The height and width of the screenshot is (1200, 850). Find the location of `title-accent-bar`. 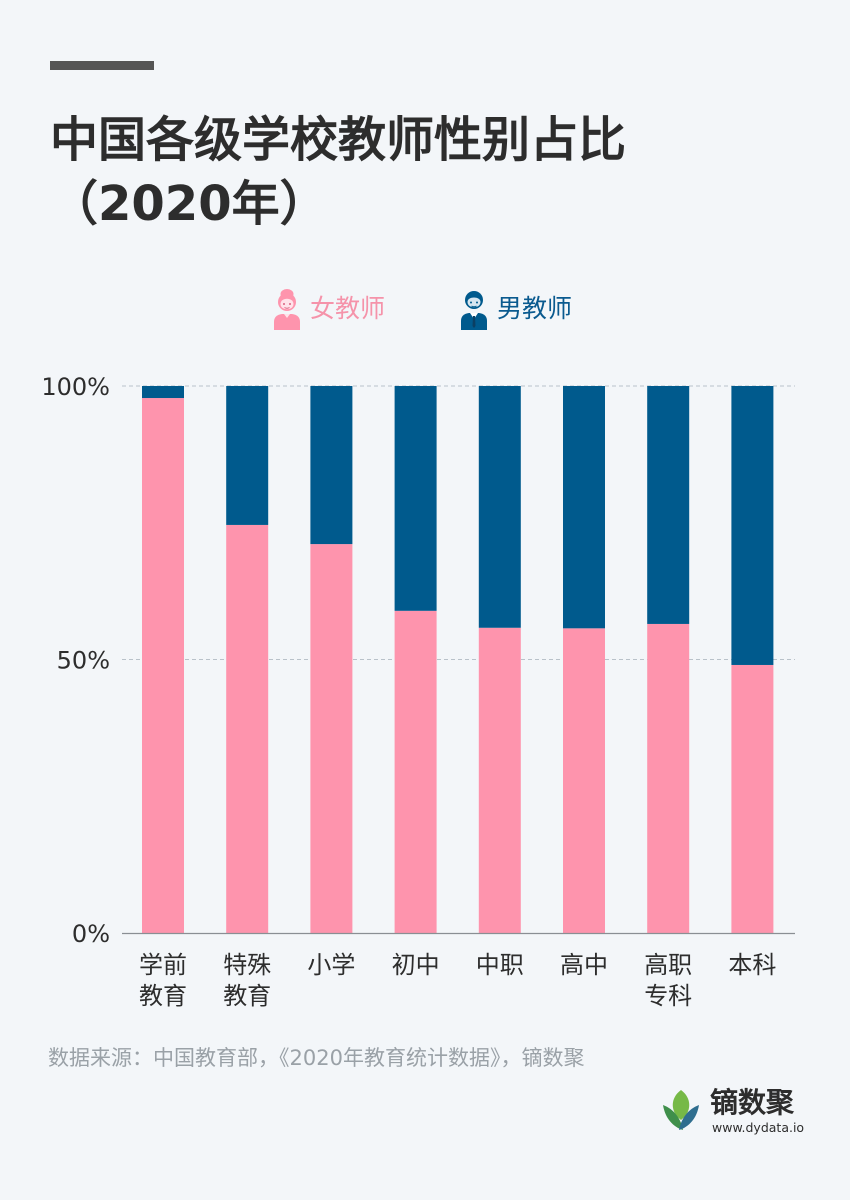

title-accent-bar is located at coordinates (102, 65).